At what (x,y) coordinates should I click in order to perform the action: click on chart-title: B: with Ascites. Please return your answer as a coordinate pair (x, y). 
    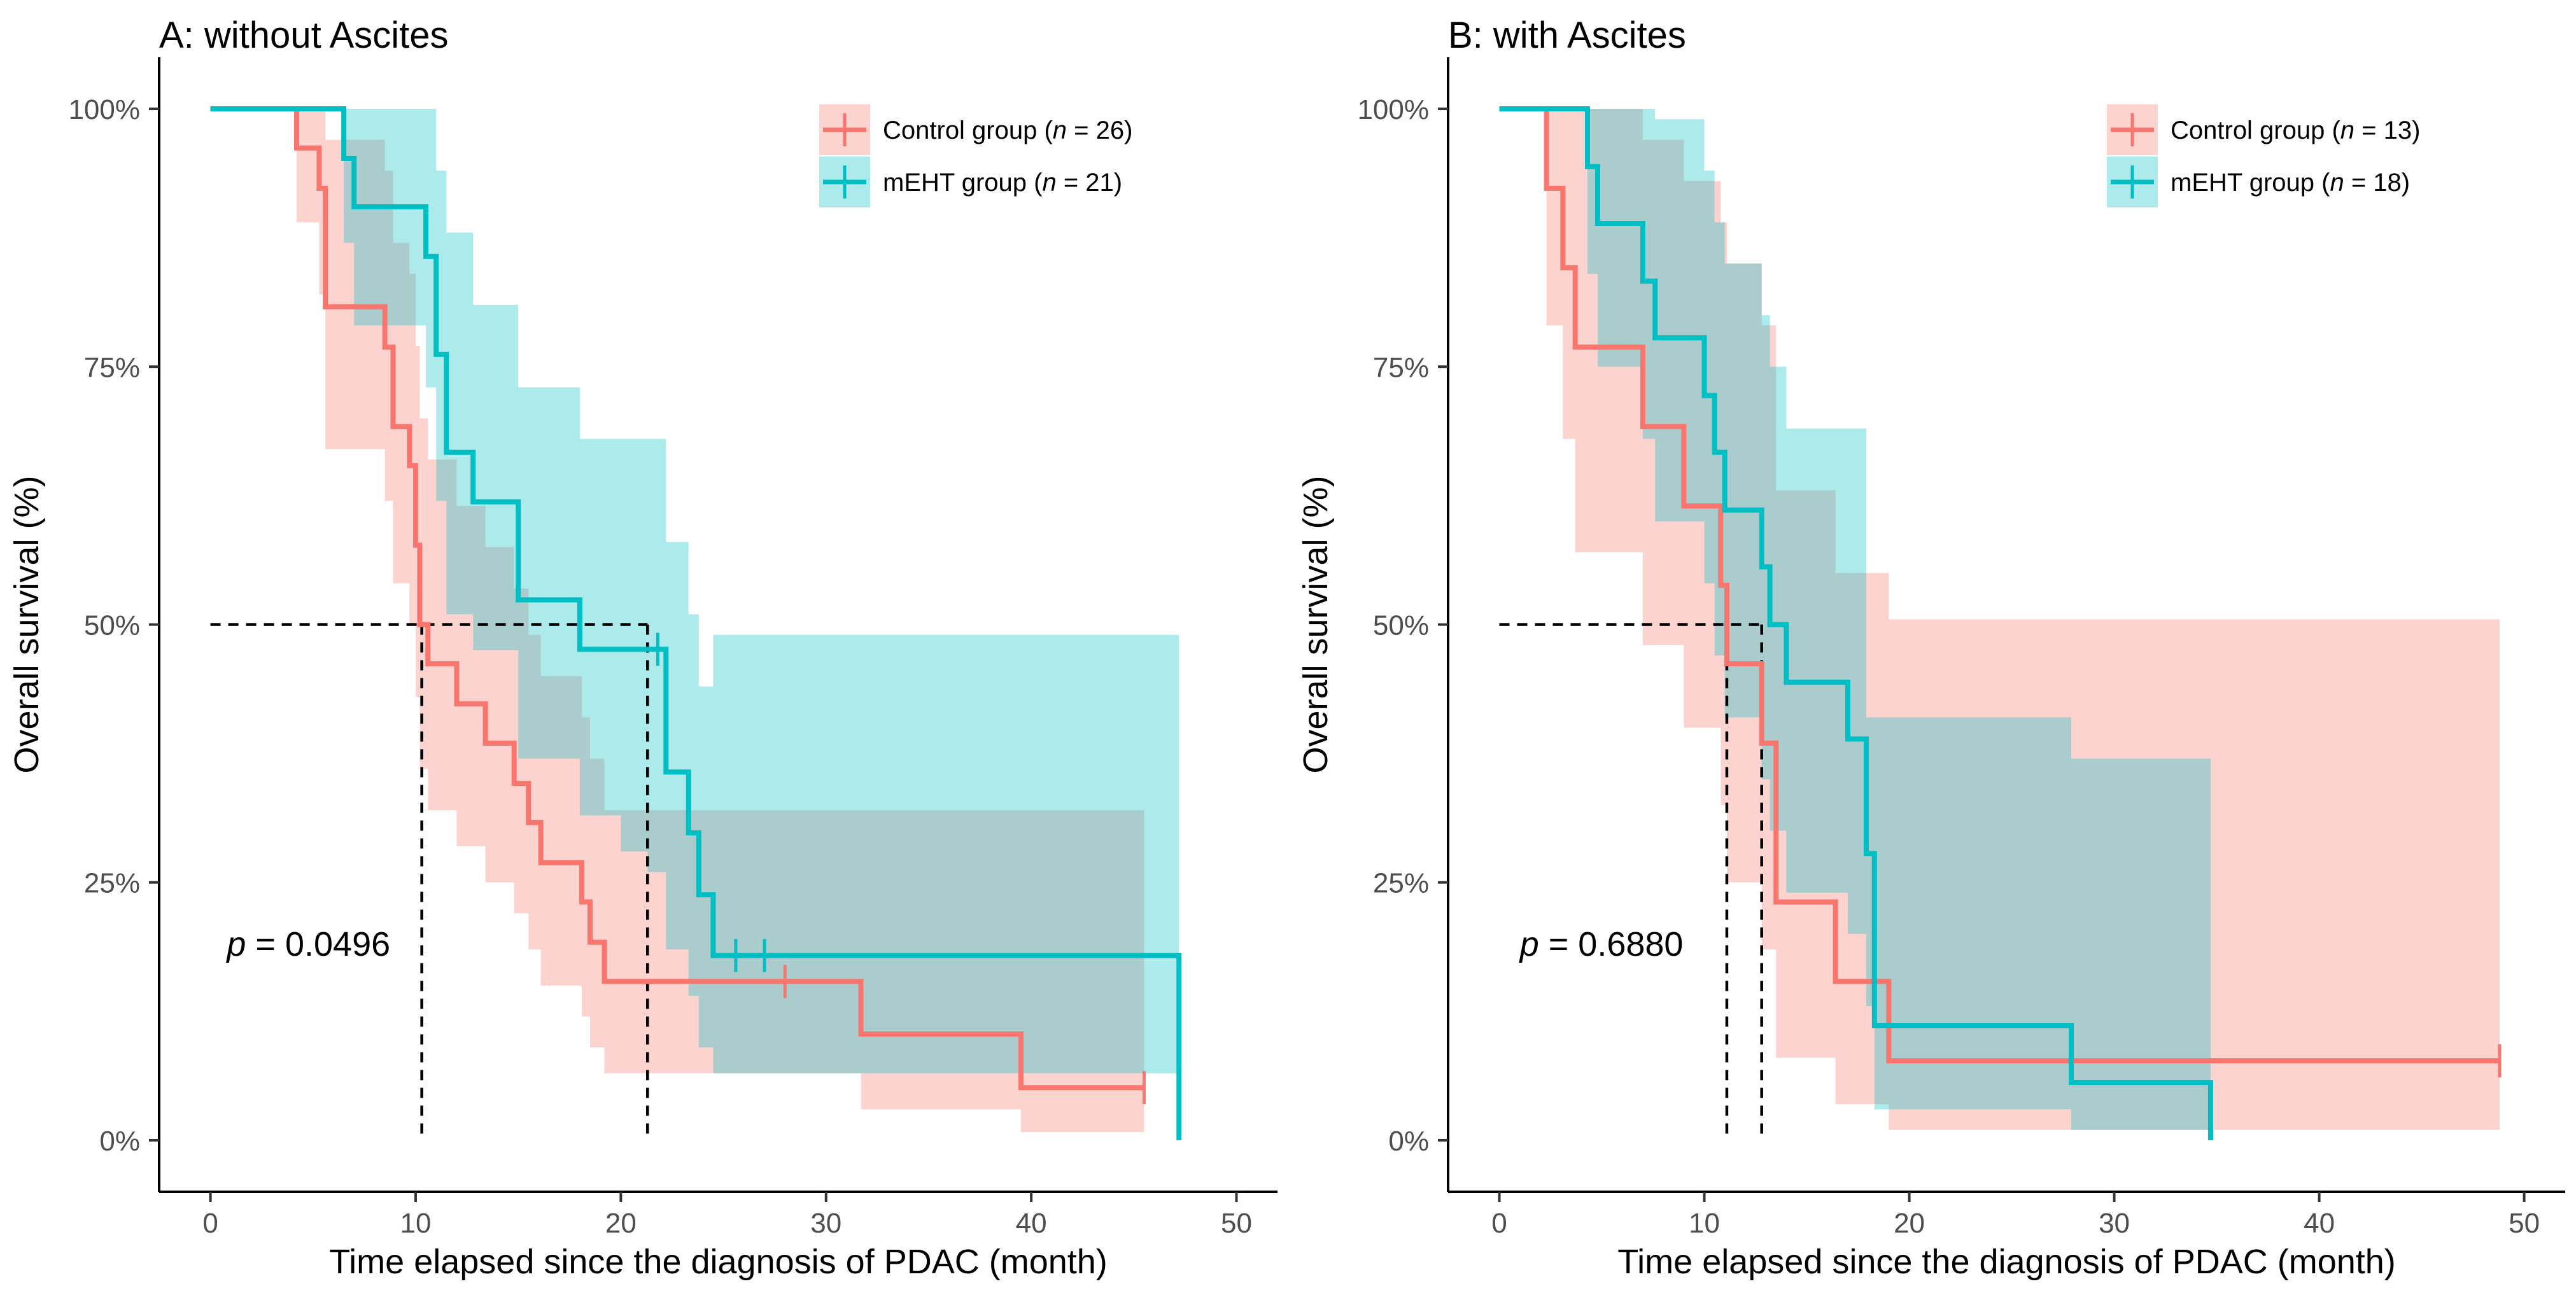
    Looking at the image, I should click on (1567, 35).